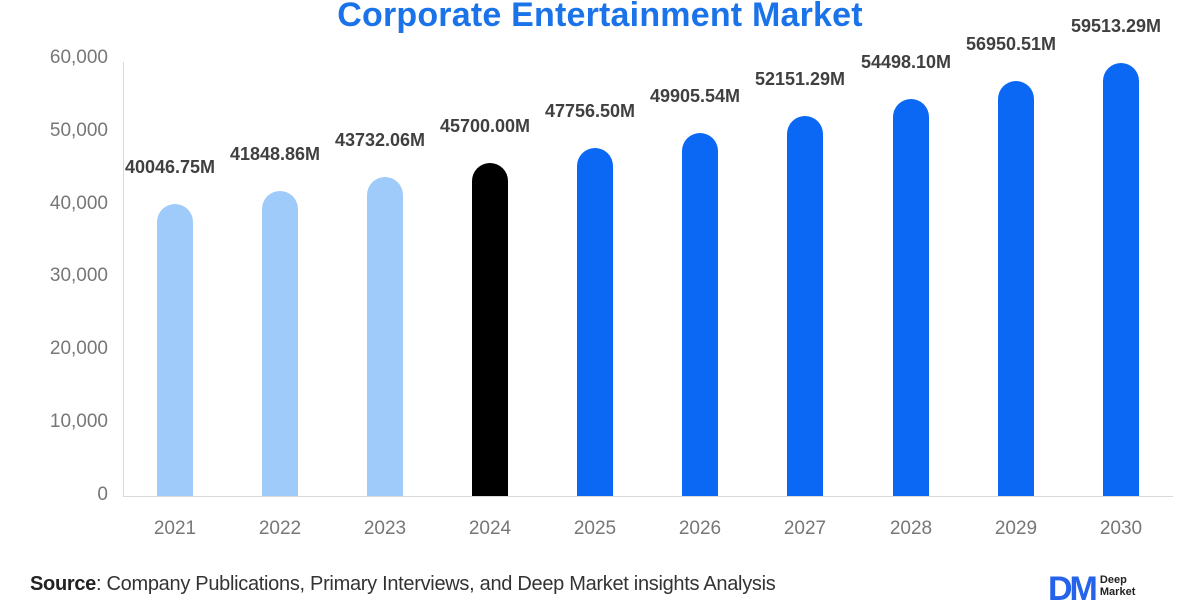  Describe the element at coordinates (78, 421) in the screenshot. I see `y-tick: 10,000` at that location.